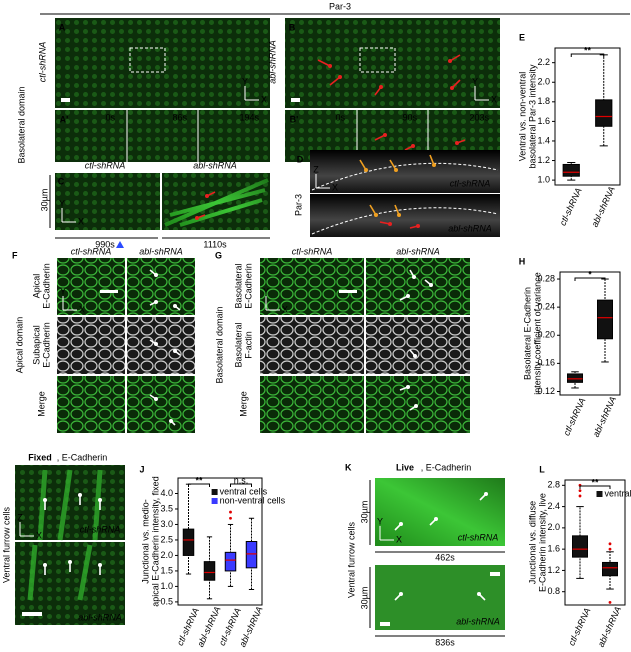 Image resolution: width=631 pixels, height=652 pixels. Describe the element at coordinates (166, 601) in the screenshot. I see `y-tick-label: 0.5` at that location.